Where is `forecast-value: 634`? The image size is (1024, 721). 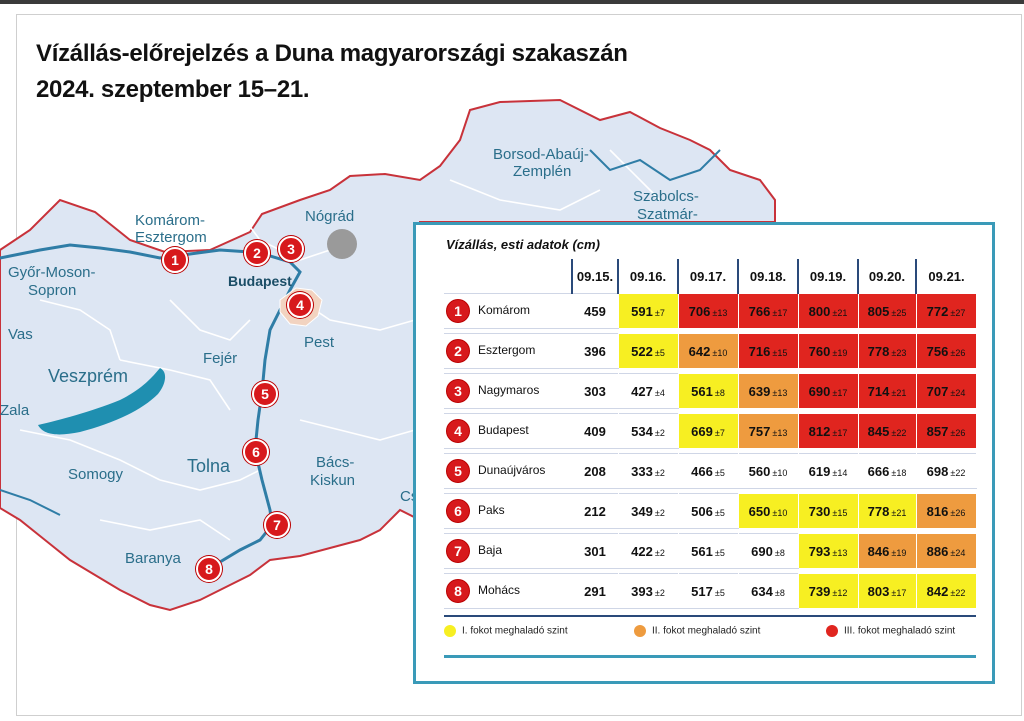 forecast-value: 634 is located at coordinates (762, 591).